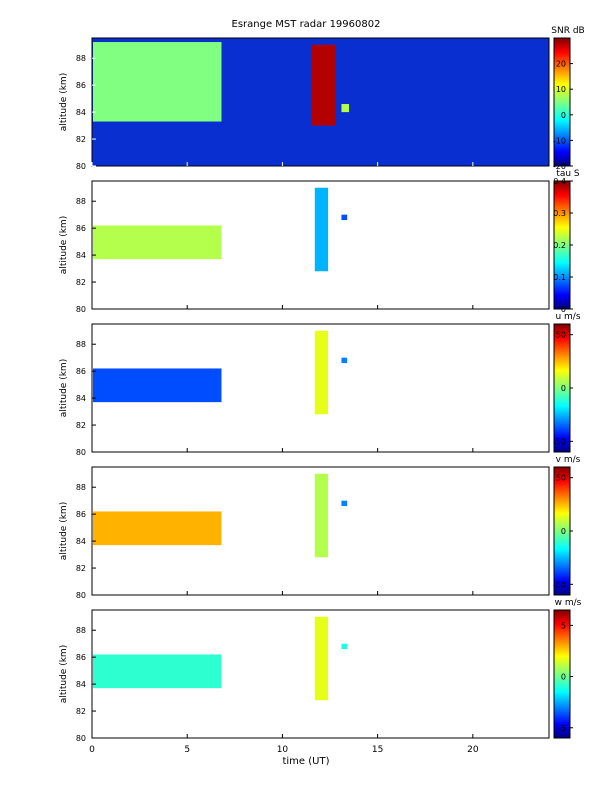  I want to click on colorbar-tick-label: 5, so click(563, 625).